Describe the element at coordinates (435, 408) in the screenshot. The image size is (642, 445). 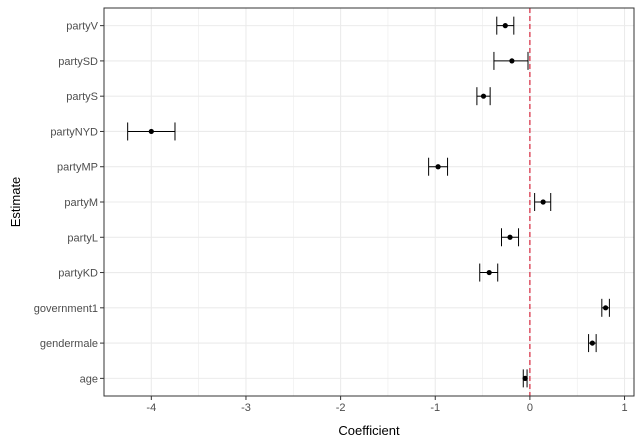
I see `x-tick-label: -1` at that location.